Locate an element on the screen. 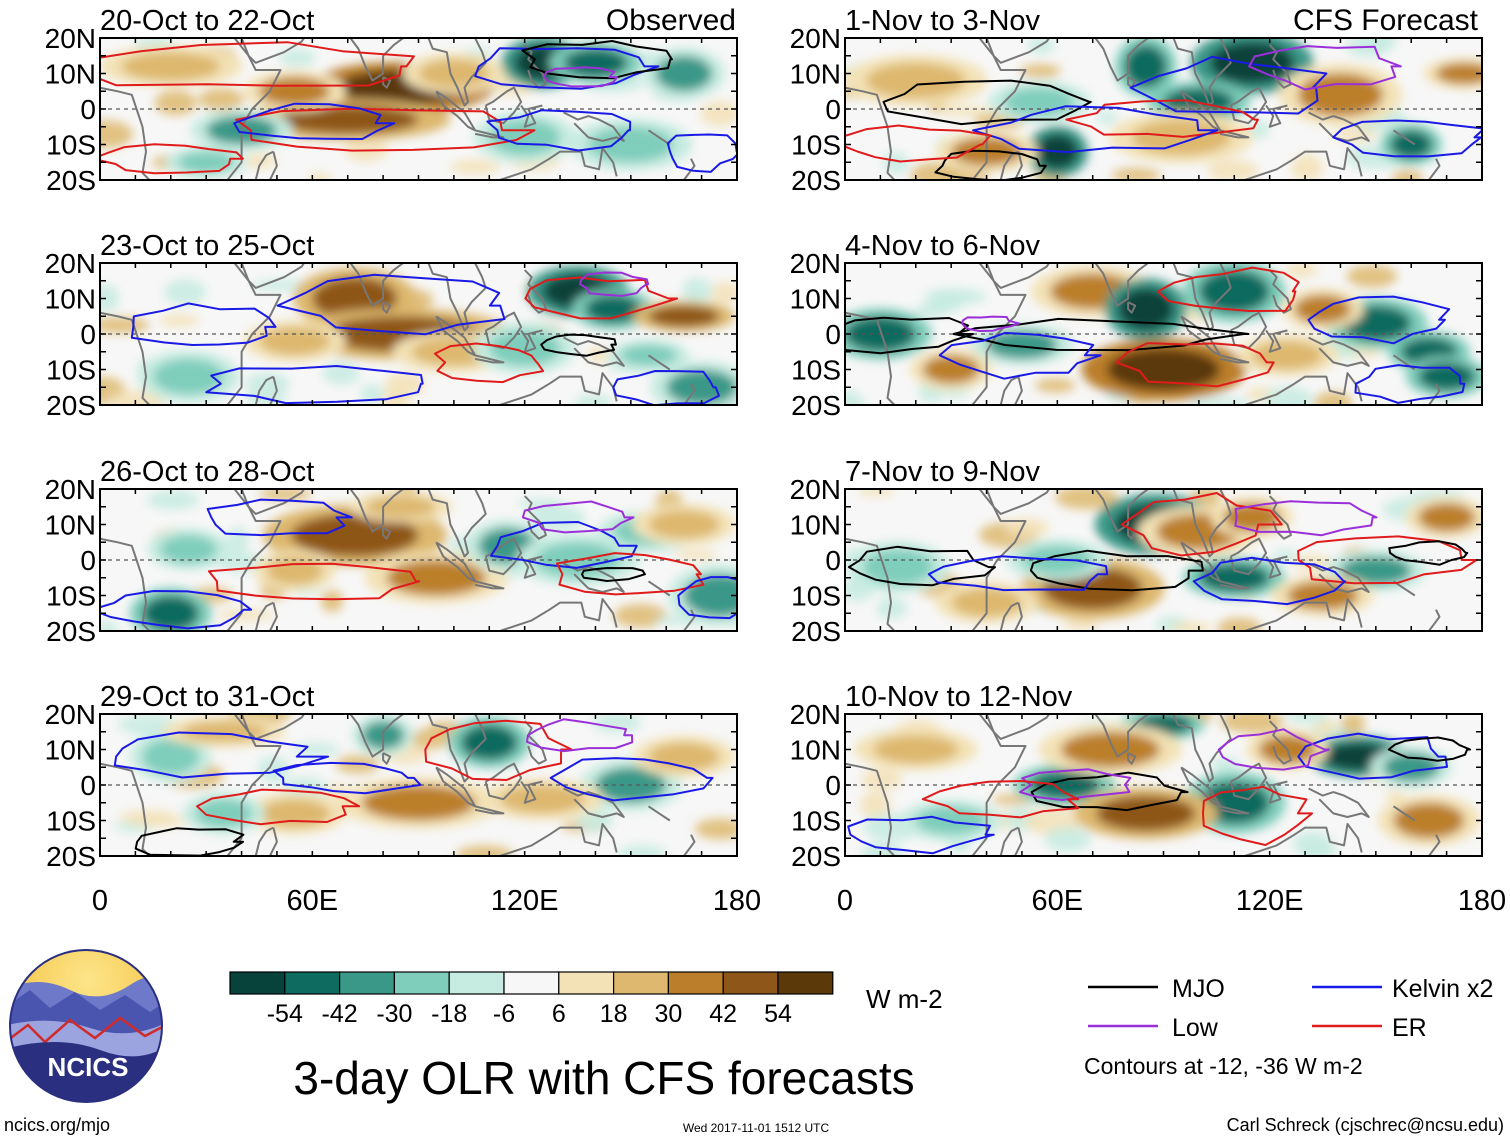 This screenshot has width=1510, height=1142. chart-title: 3-day OLR with CFS forecasts is located at coordinates (603, 1078).